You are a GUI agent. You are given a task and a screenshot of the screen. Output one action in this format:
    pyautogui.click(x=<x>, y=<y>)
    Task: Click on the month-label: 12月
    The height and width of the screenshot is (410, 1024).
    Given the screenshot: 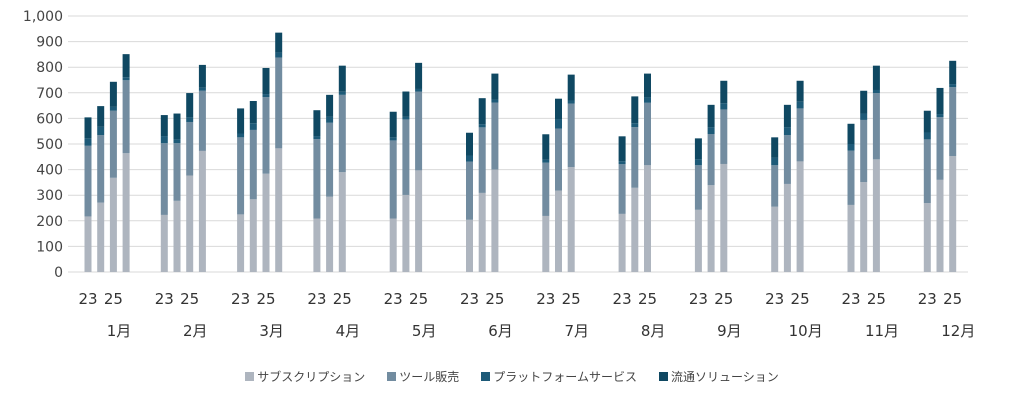 What is the action you would take?
    pyautogui.click(x=958, y=331)
    